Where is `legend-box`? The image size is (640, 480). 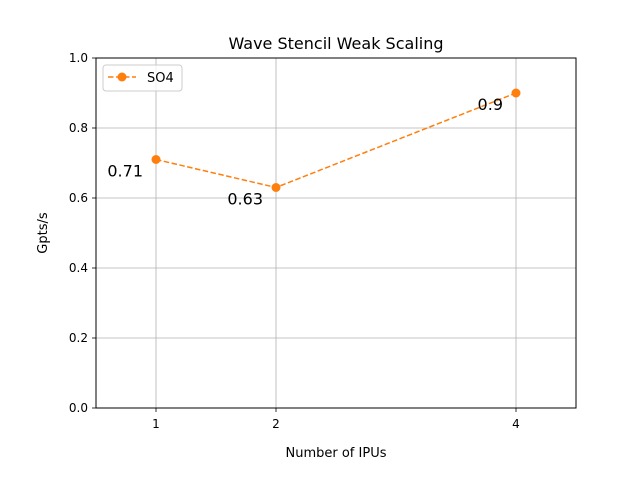
legend-box is located at coordinates (142, 78).